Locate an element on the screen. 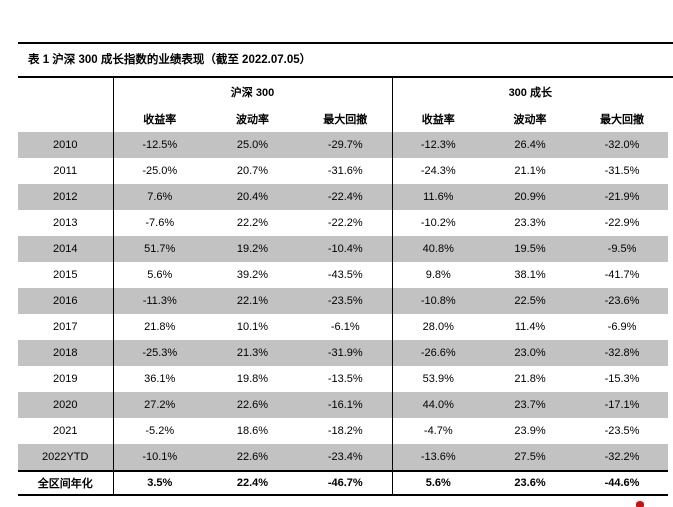 This screenshot has height=507, width=673. value-cell: 53.9% is located at coordinates (438, 379).